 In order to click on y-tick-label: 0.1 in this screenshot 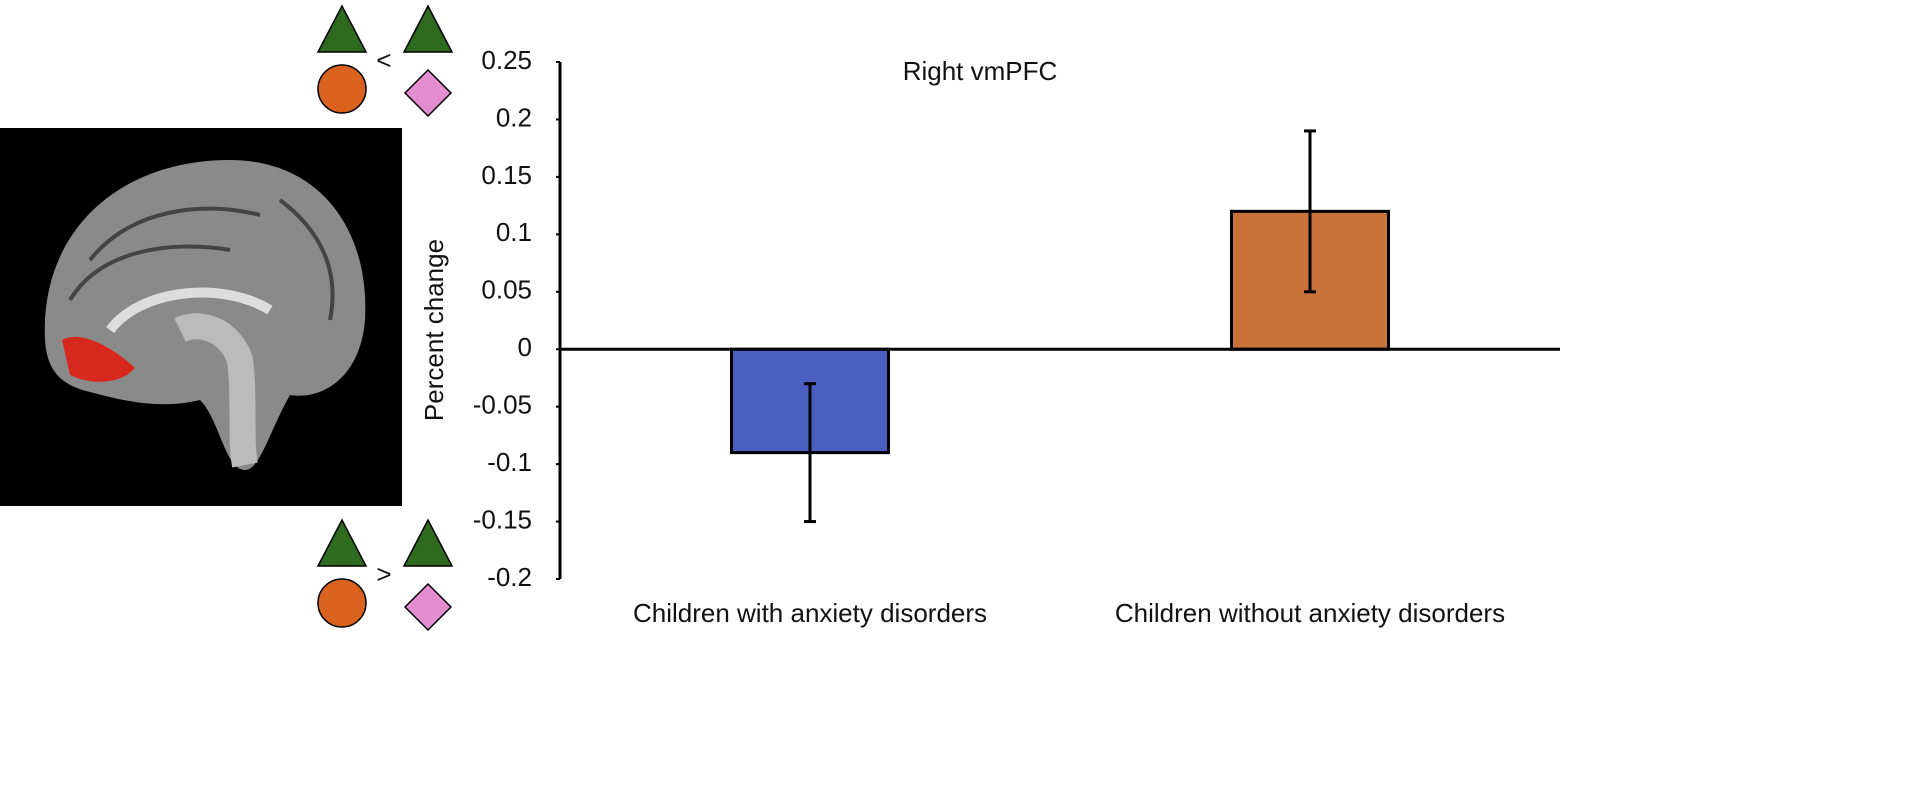, I will do `click(514, 232)`.